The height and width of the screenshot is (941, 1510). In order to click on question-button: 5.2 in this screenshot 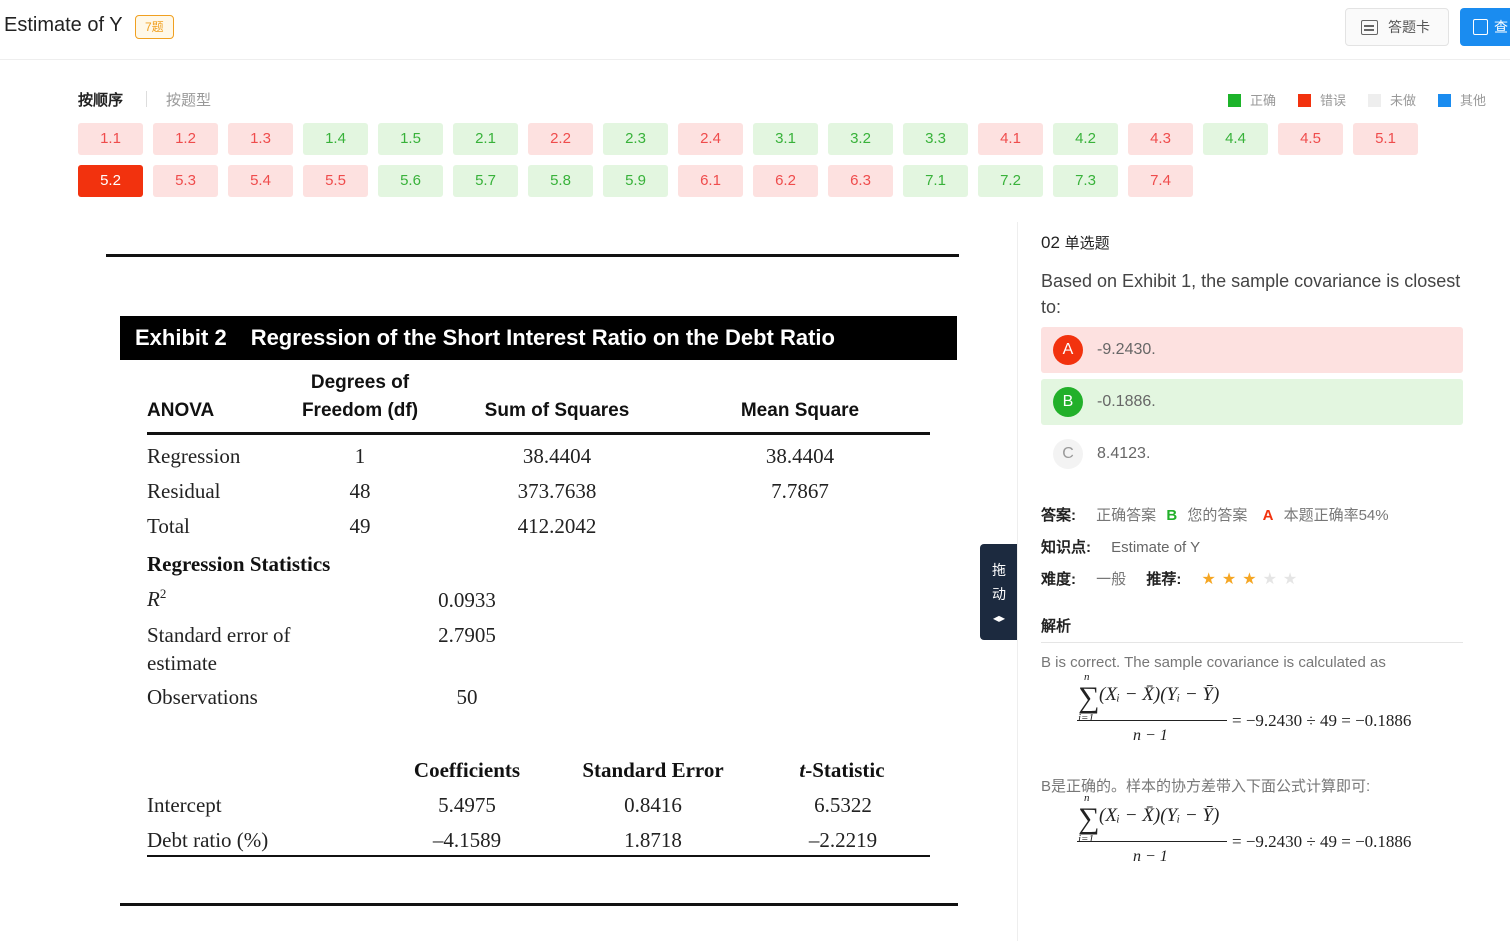, I will do `click(110, 181)`.